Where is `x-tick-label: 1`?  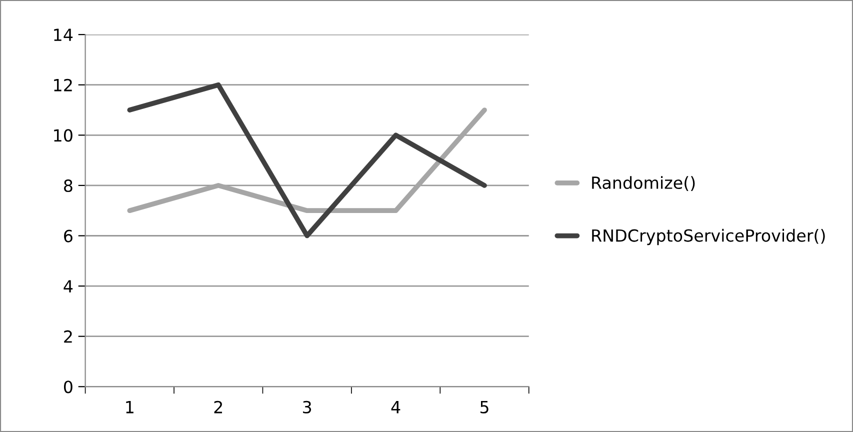 x-tick-label: 1 is located at coordinates (130, 407).